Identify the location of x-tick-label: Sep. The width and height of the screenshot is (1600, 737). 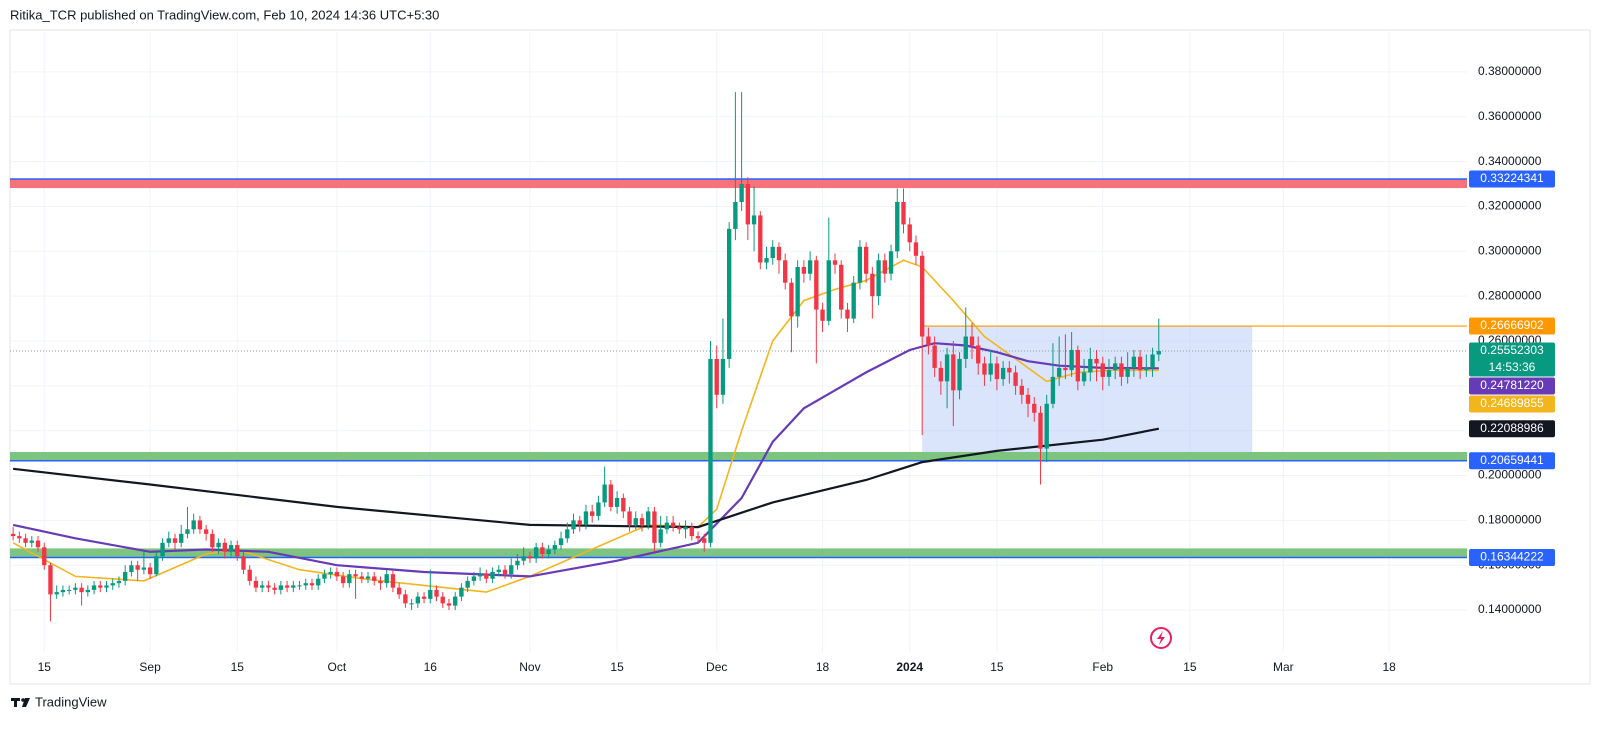
(150, 667).